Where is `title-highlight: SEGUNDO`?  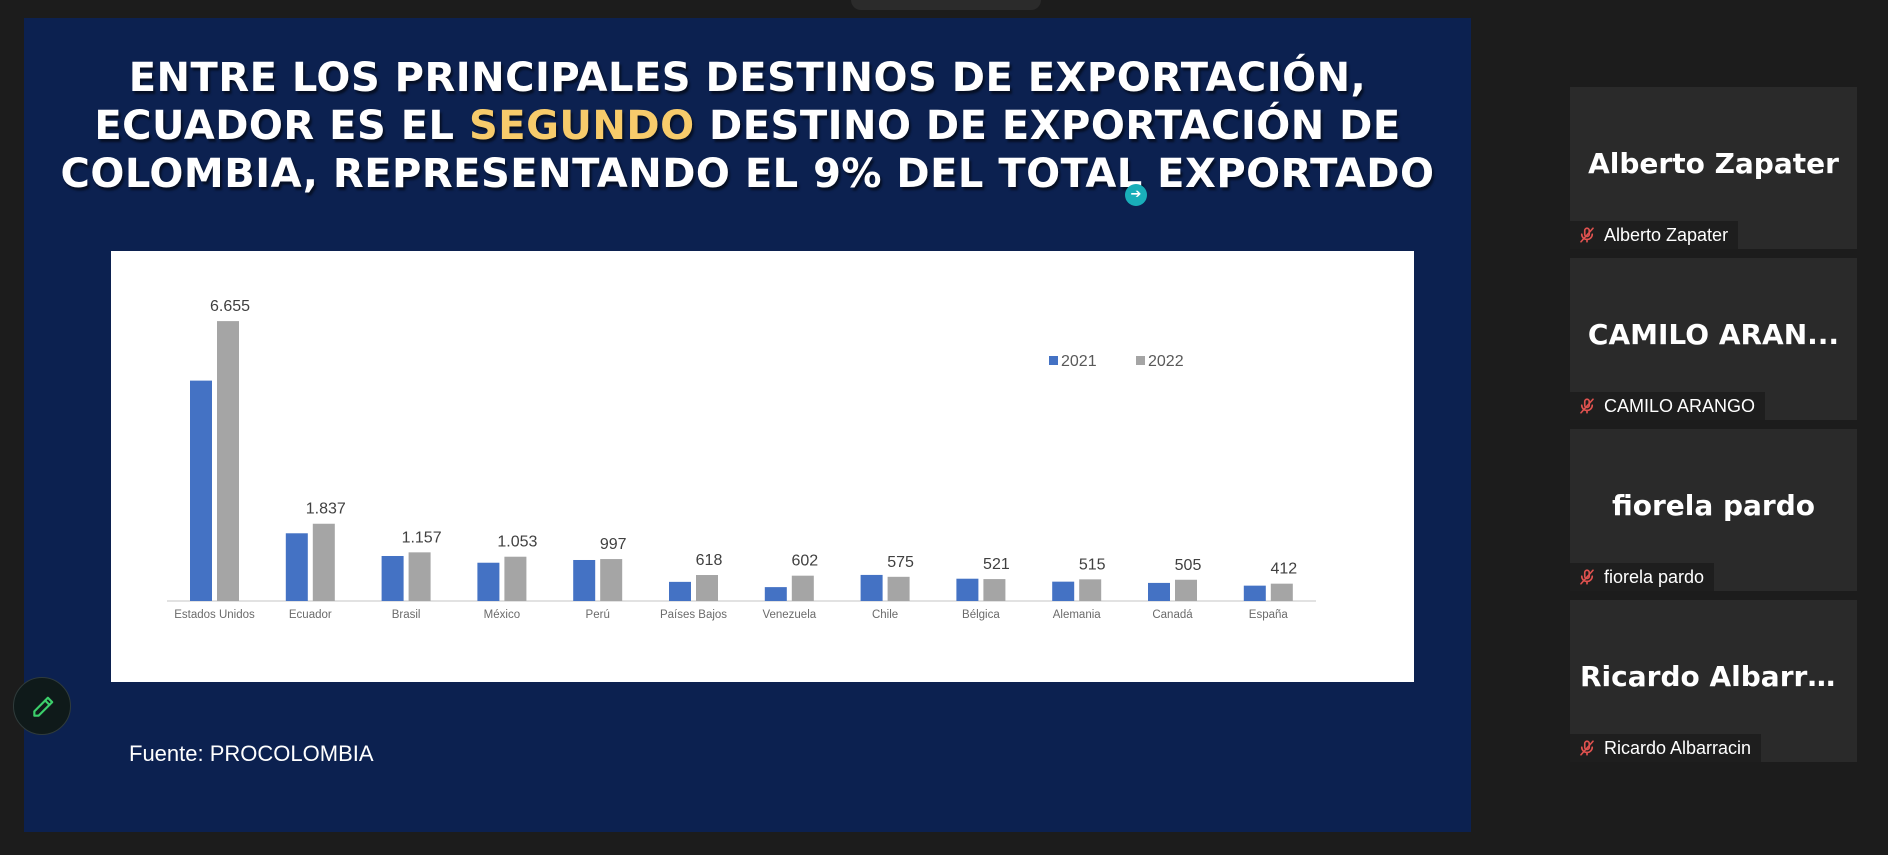
title-highlight: SEGUNDO is located at coordinates (581, 126).